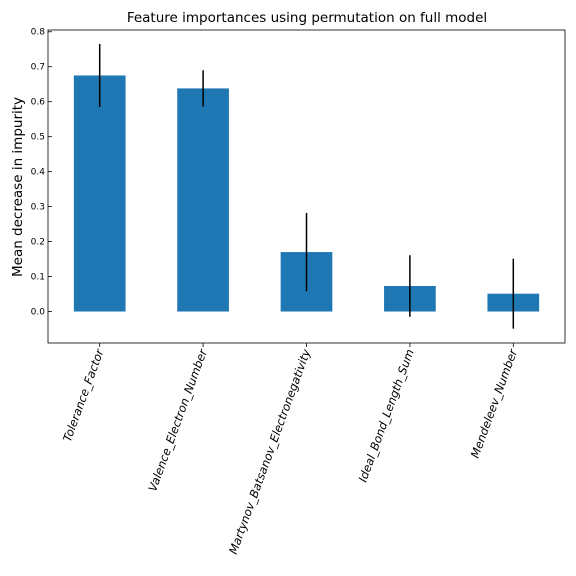  Describe the element at coordinates (38, 278) in the screenshot. I see `y-tick-label: 0.1` at that location.